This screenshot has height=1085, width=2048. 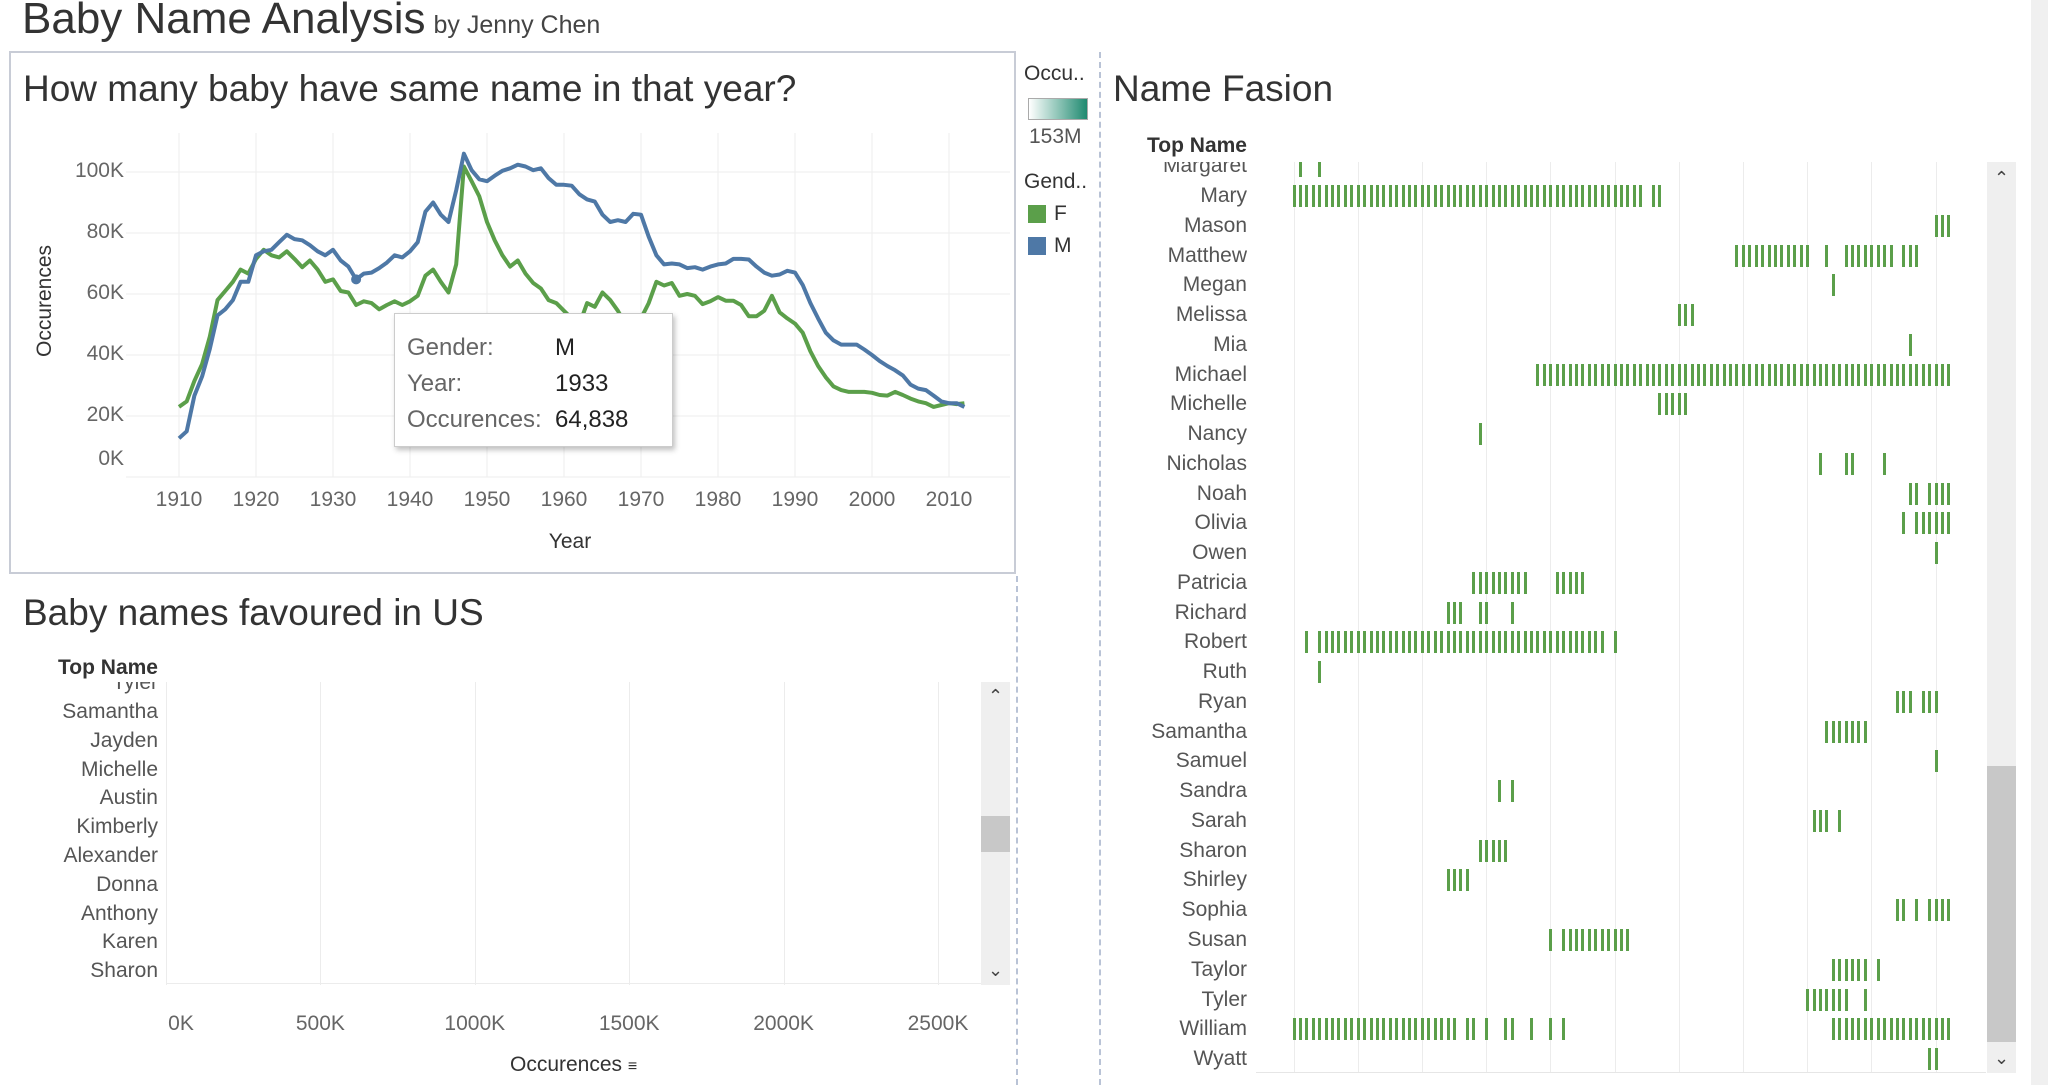 I want to click on name-fashion-scrollbar: ⌃ ⌄, so click(x=2001, y=617).